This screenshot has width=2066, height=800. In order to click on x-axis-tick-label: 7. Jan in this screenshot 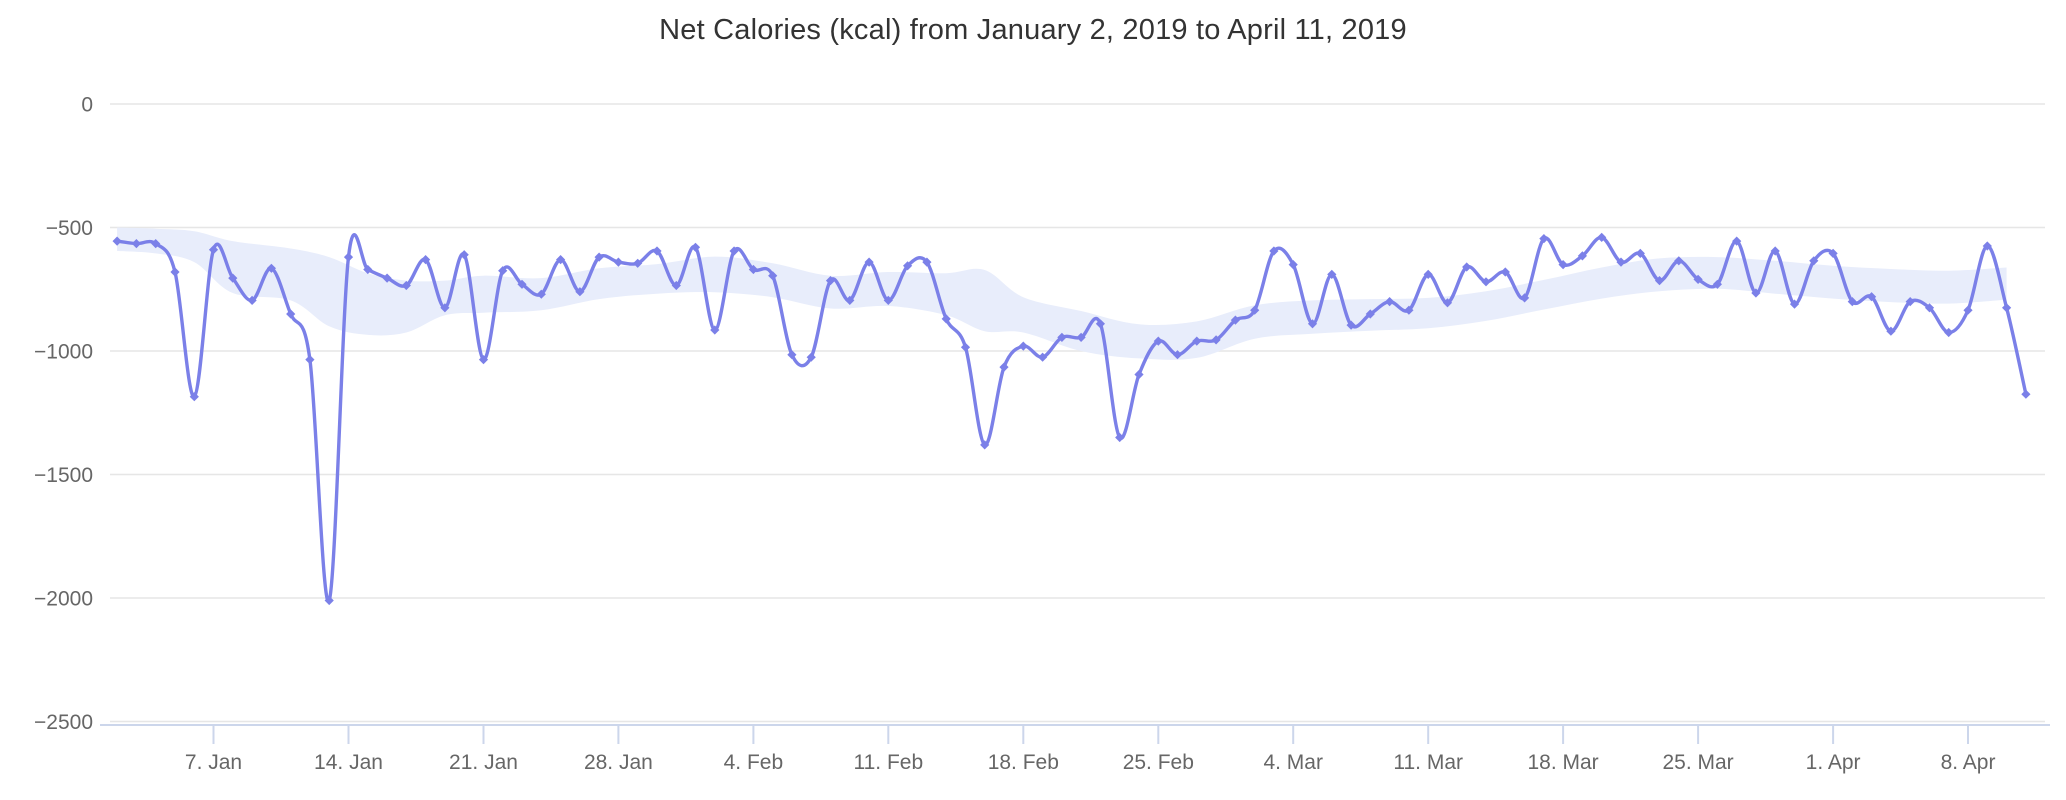, I will do `click(213, 762)`.